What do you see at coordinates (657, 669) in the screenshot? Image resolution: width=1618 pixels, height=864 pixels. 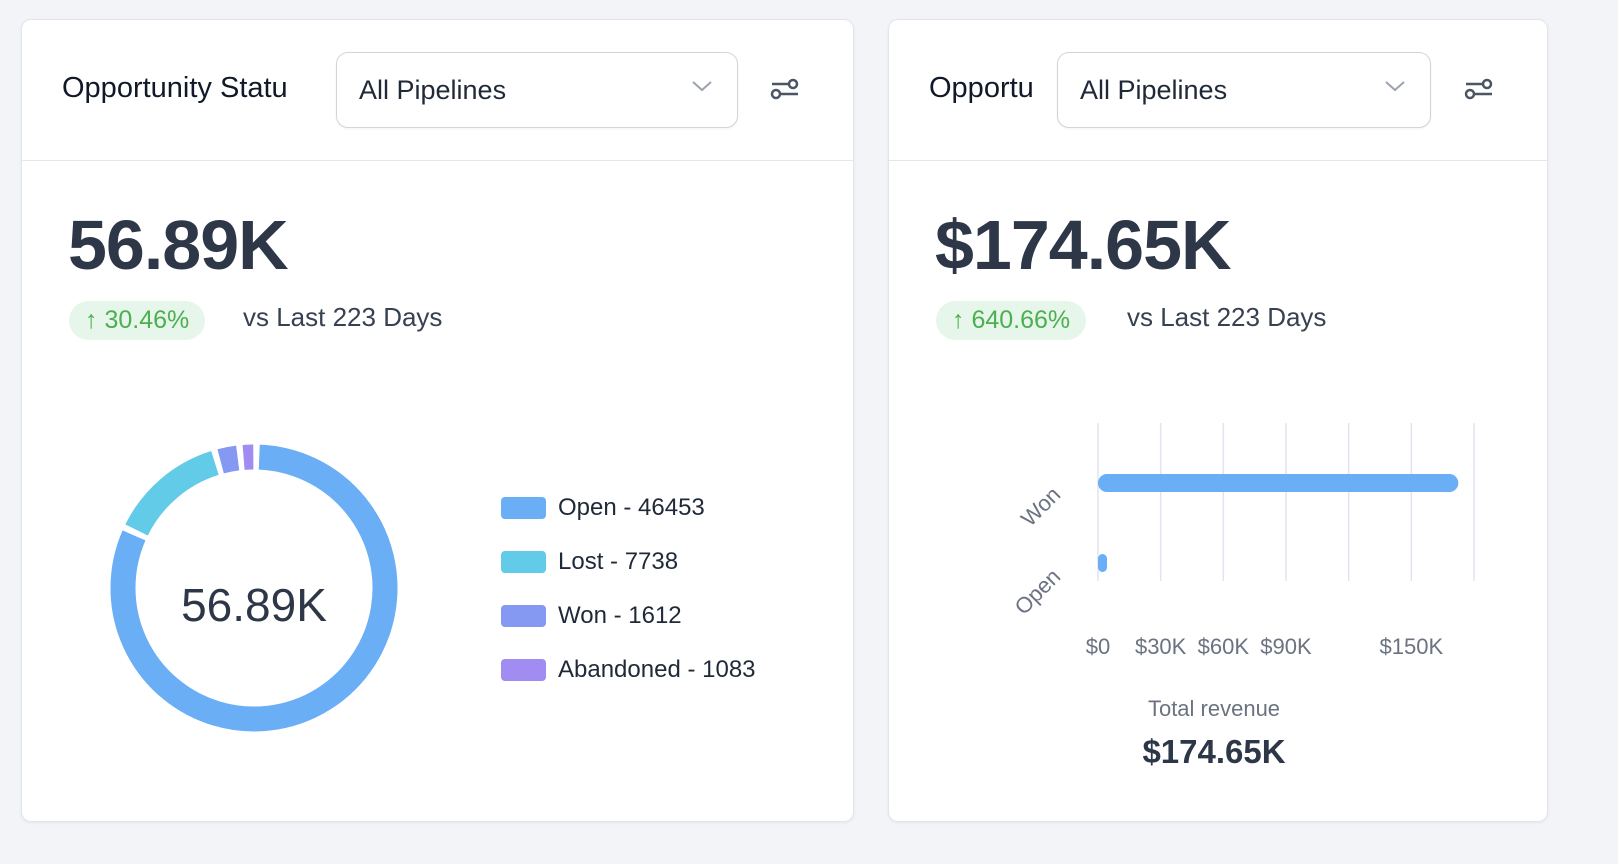 I see `legend-label: Abandoned - 1083` at bounding box center [657, 669].